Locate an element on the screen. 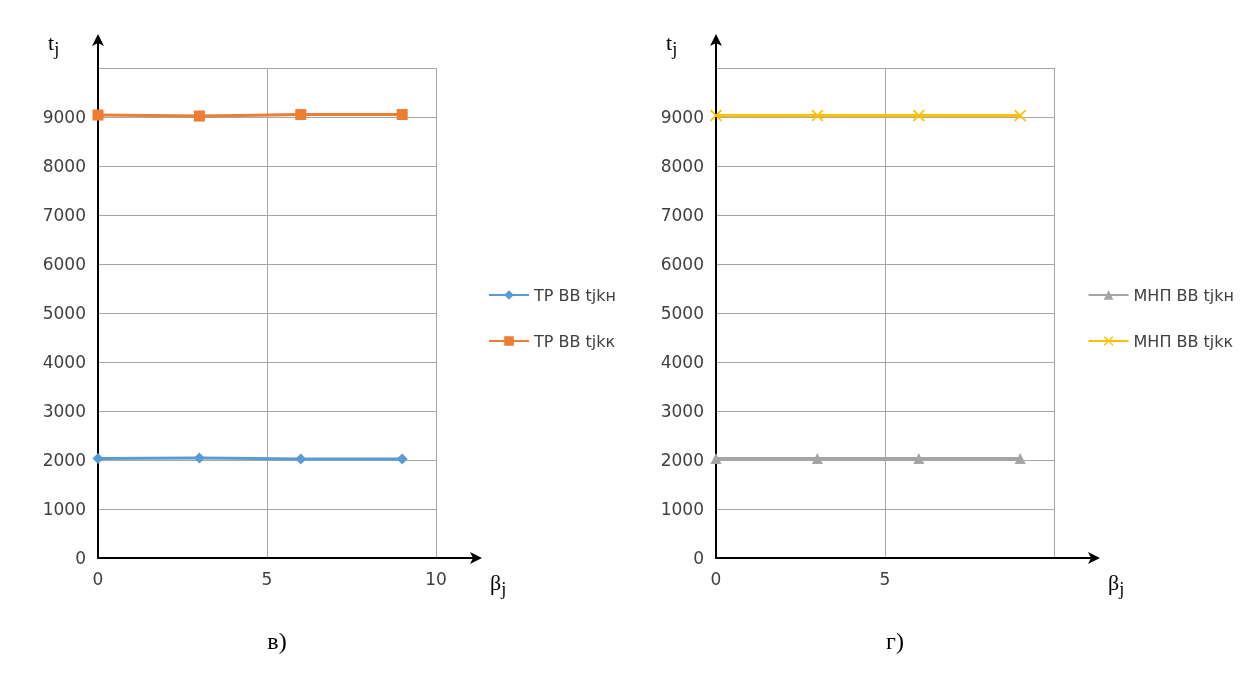 The image size is (1252, 691). x-tick-label: 10 is located at coordinates (436, 578).